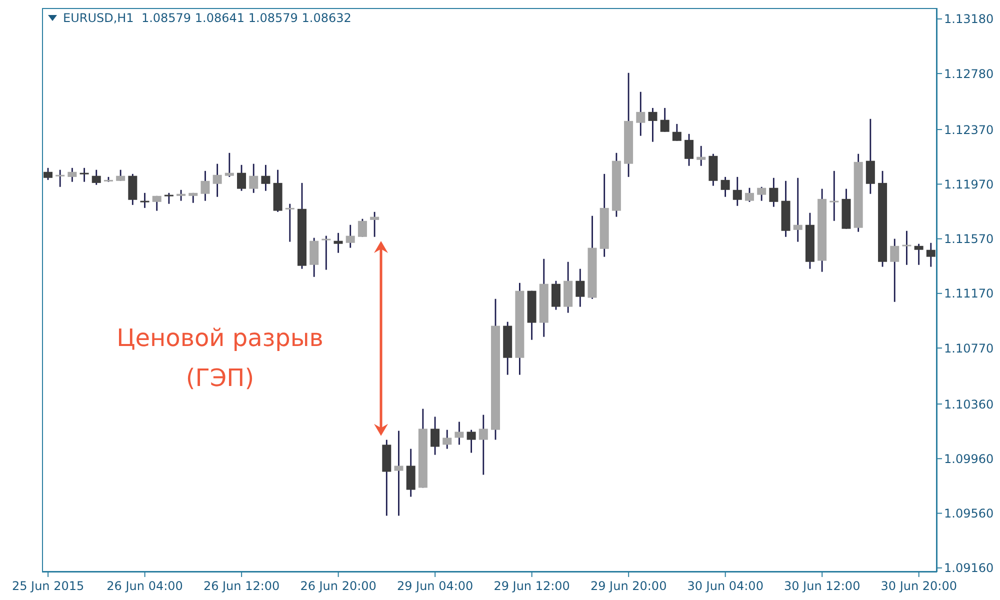  Describe the element at coordinates (969, 459) in the screenshot. I see `y-tick-label: 1.09960` at that location.